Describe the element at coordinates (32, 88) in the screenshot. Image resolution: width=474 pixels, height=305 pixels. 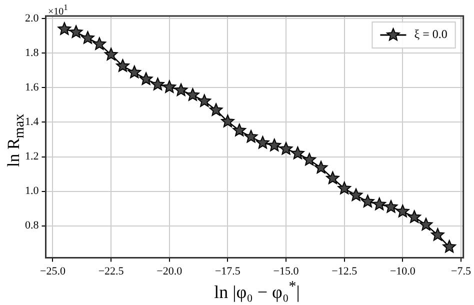
I see `y-tick-label: 1.6` at that location.